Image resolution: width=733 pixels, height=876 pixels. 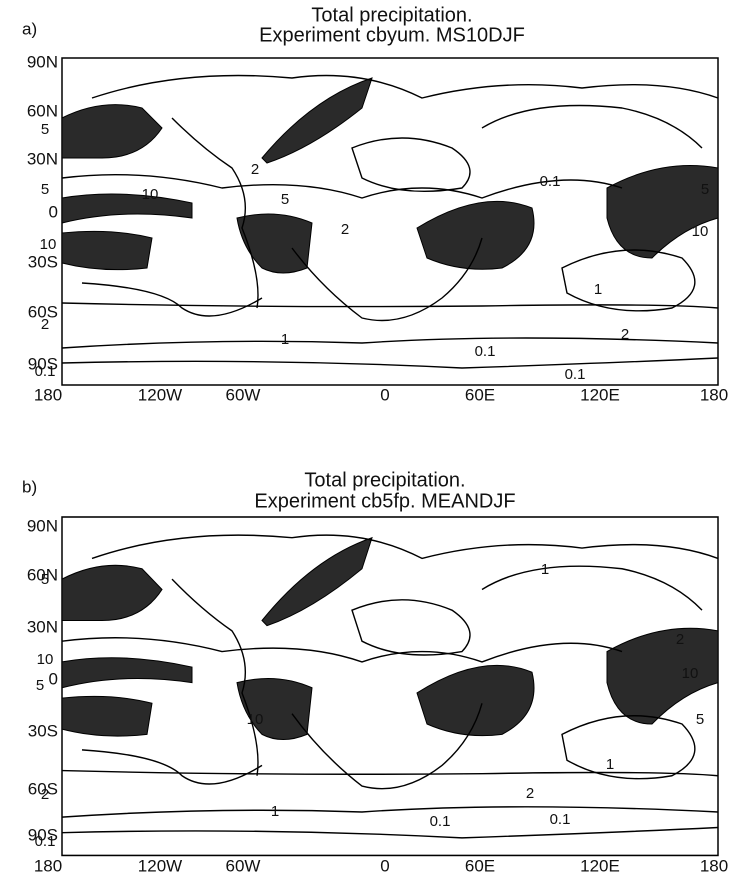 I want to click on panel-label: a), so click(x=29, y=28).